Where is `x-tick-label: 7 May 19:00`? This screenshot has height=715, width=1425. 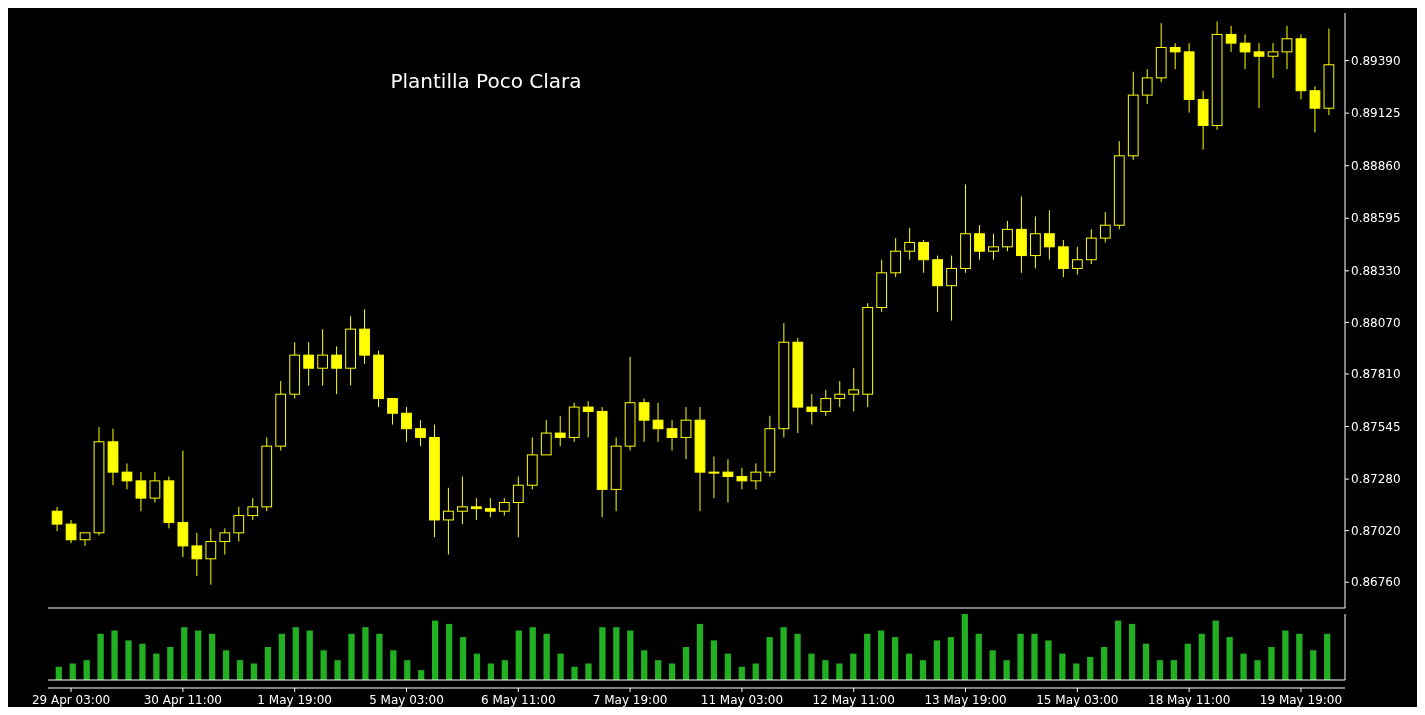 x-tick-label: 7 May 19:00 is located at coordinates (630, 700).